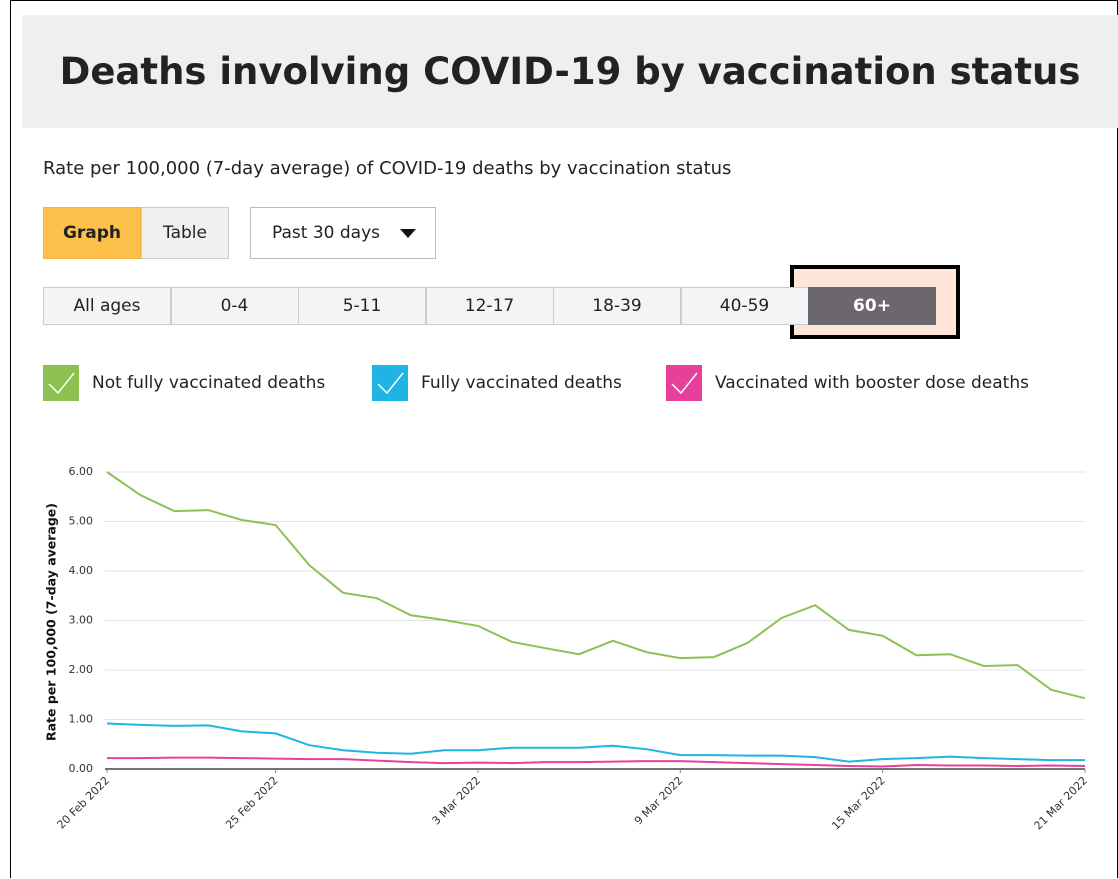 The height and width of the screenshot is (879, 1118). I want to click on legend-item: Fully vaccinated deaths, so click(497, 383).